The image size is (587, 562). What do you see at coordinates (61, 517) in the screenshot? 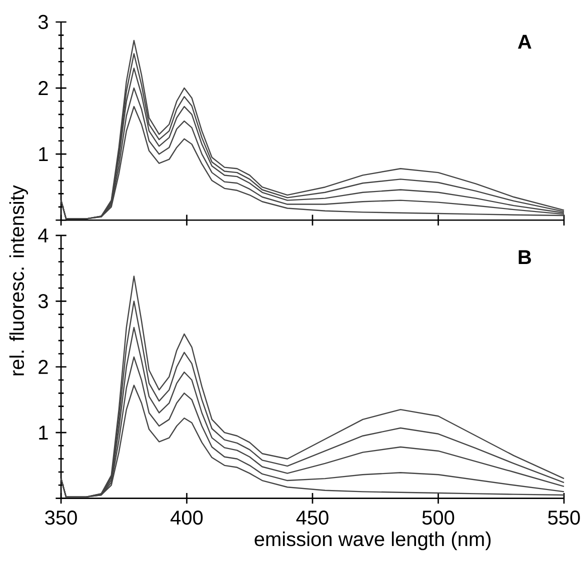
I see `x-tick-label: 350` at bounding box center [61, 517].